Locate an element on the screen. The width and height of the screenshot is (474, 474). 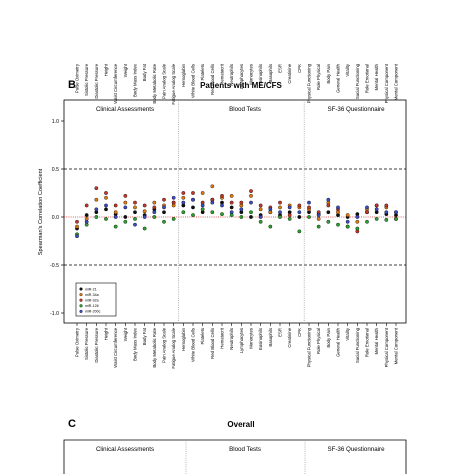
panel-a-category-label: Hematocrit is located at coordinates (222, 74).